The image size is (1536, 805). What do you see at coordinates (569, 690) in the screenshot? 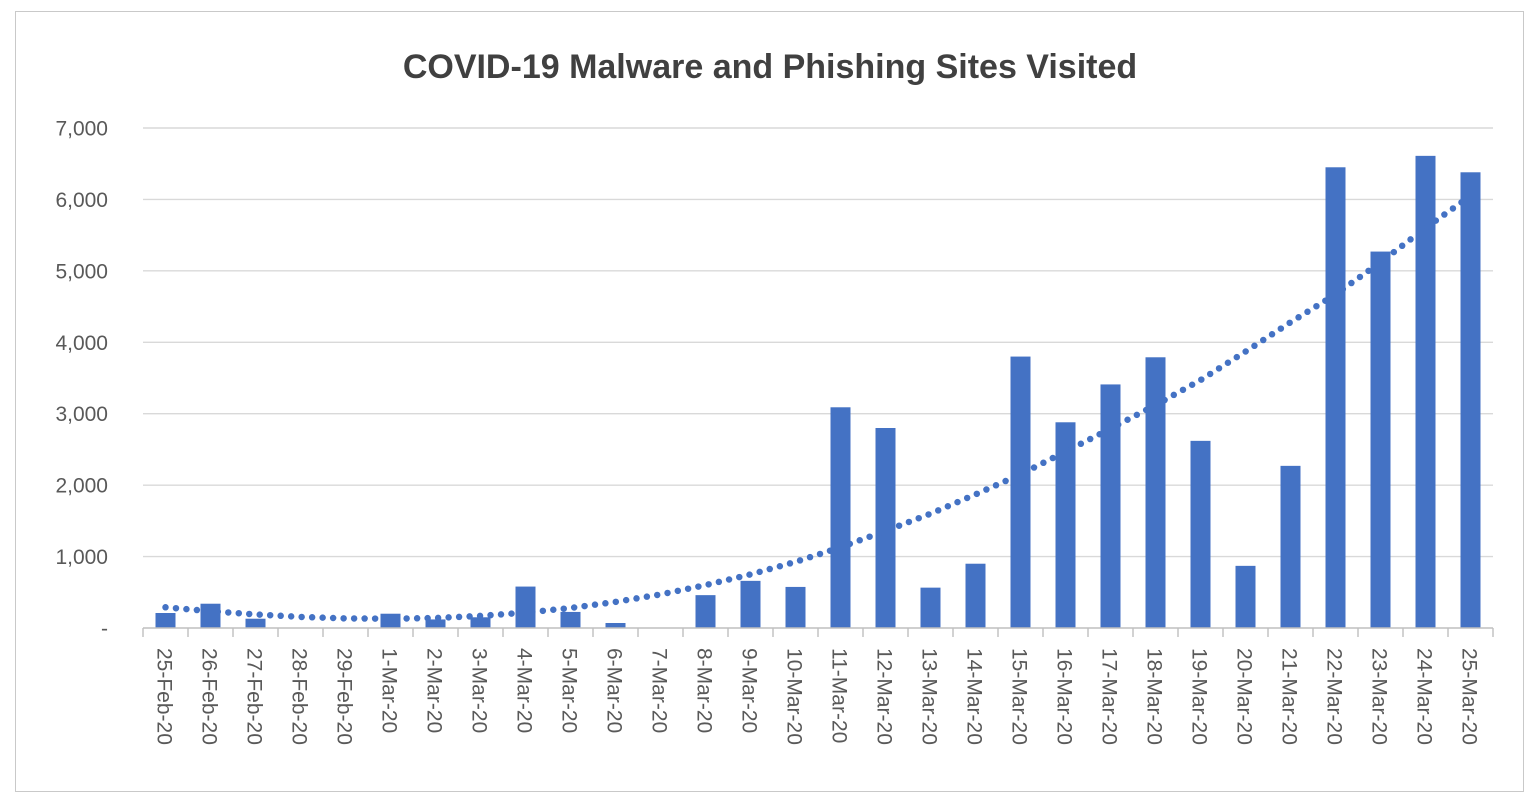
I see `x-axis-label-5-Mar-20: 5-Mar-20` at bounding box center [569, 690].